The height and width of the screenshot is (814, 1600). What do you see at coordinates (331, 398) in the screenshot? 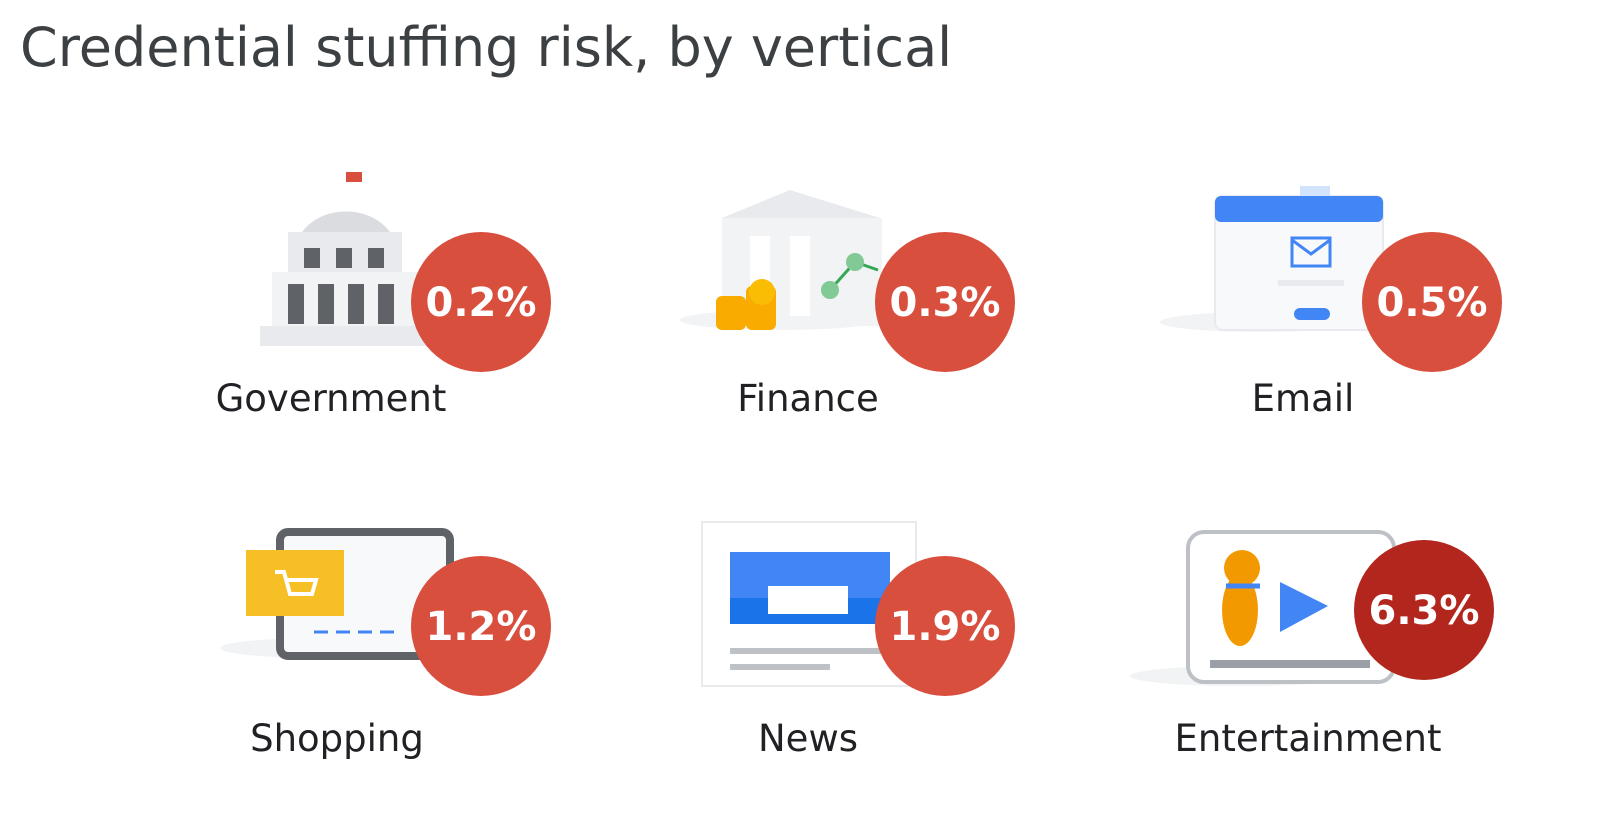
I see `vertical-label: Government` at bounding box center [331, 398].